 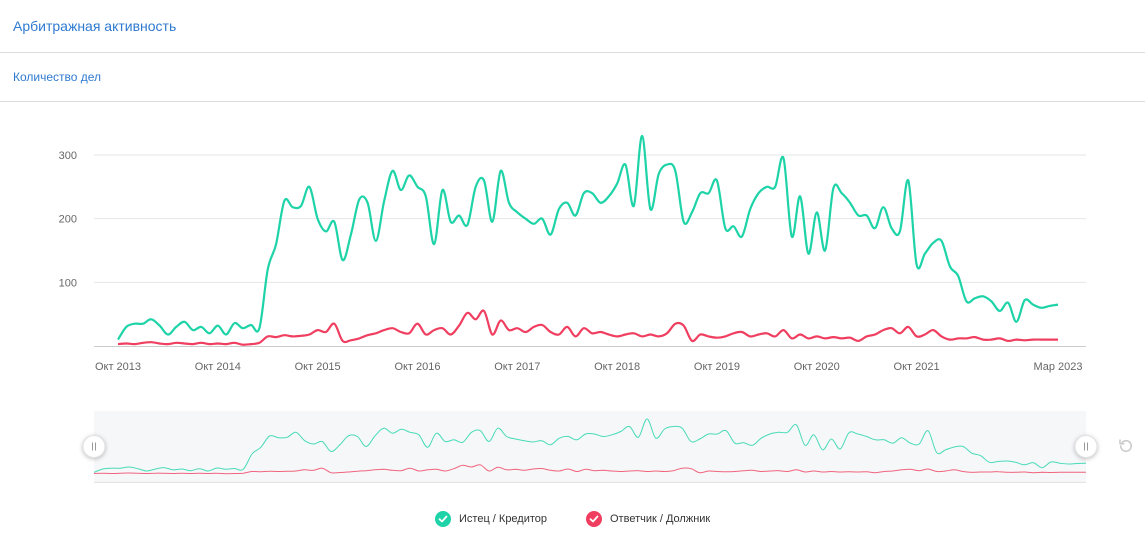 I want to click on y-tick-label: 300, so click(x=68, y=156).